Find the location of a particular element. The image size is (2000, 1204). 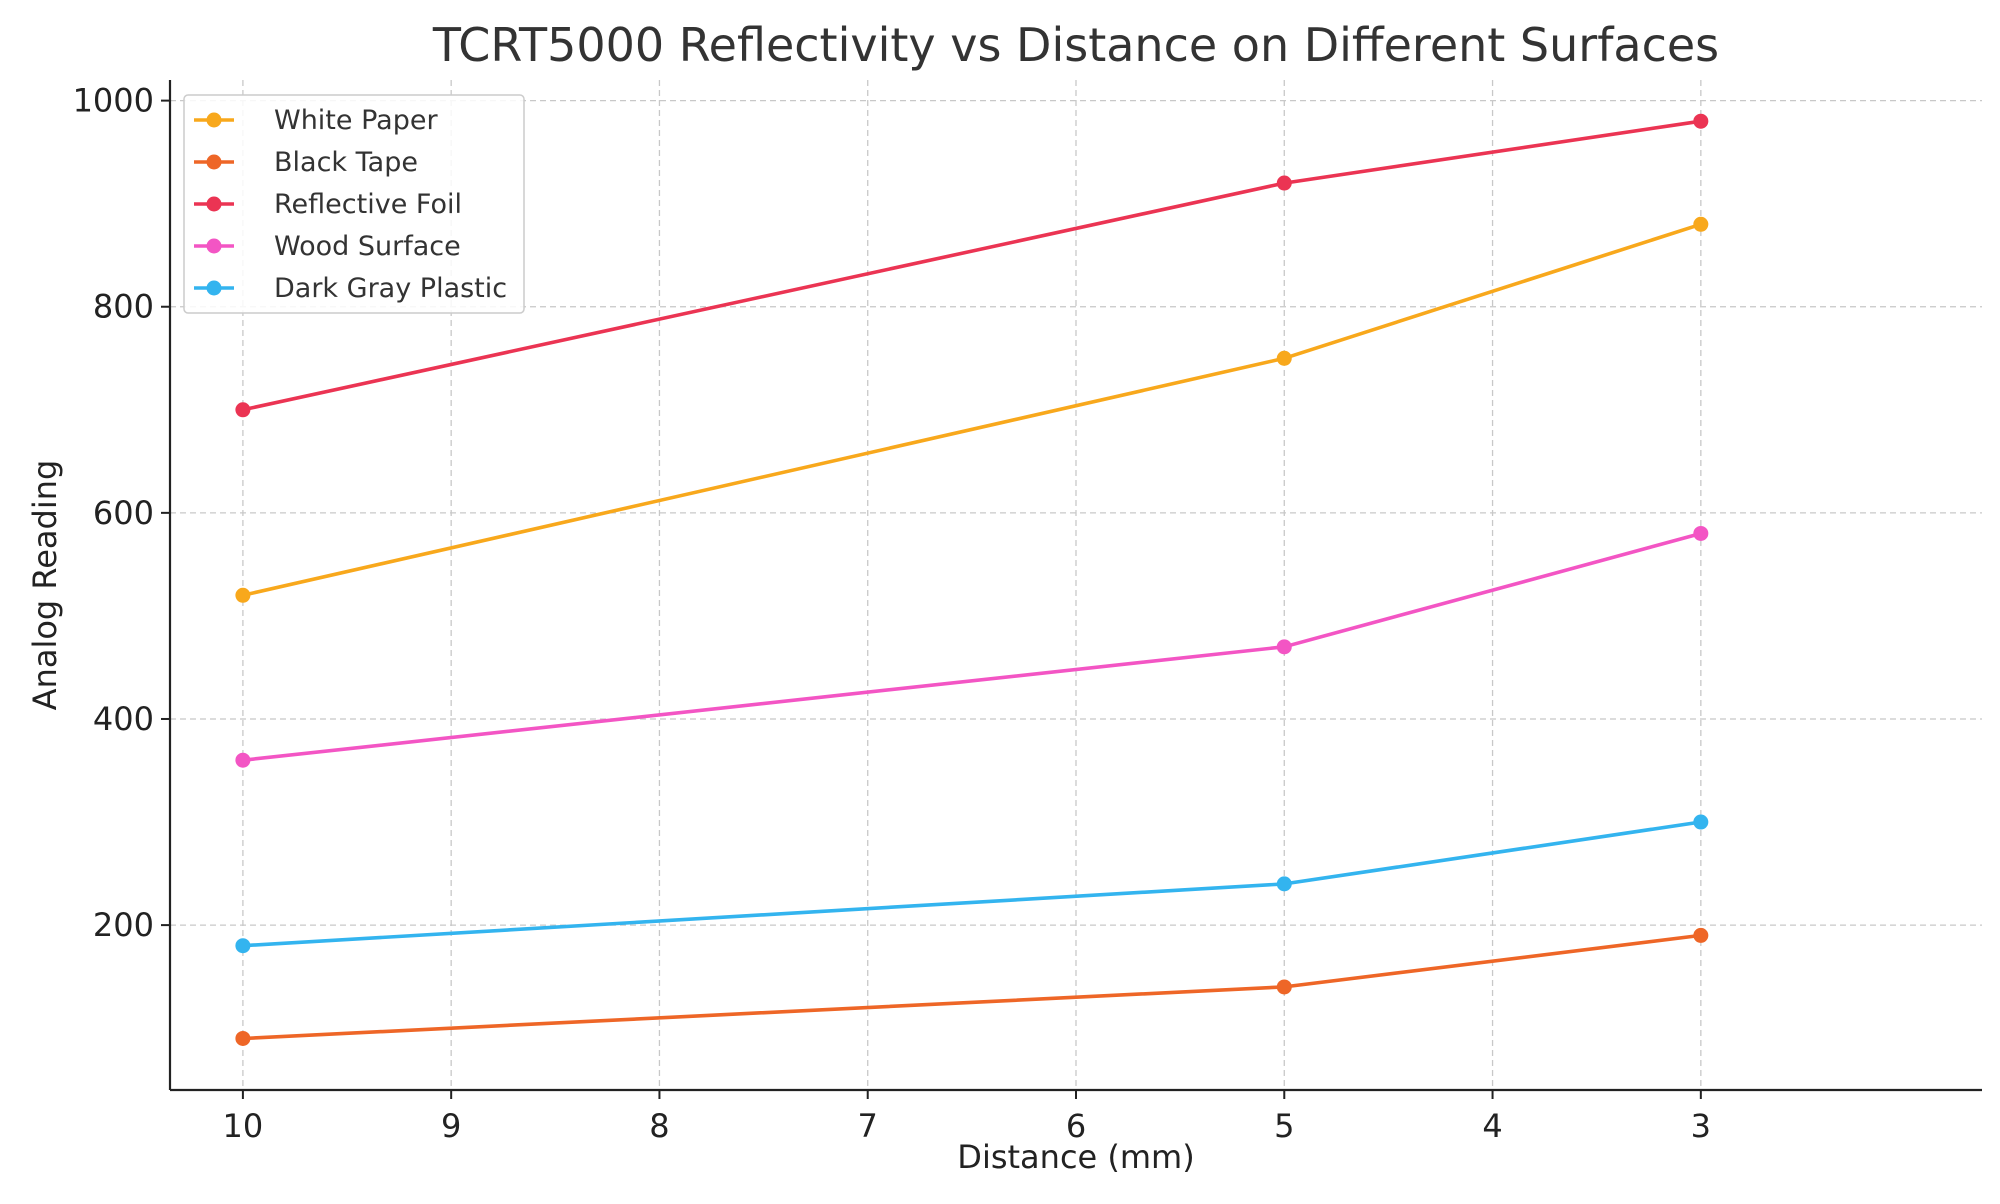

y-axis-label: Analog Reading is located at coordinates (45, 585).